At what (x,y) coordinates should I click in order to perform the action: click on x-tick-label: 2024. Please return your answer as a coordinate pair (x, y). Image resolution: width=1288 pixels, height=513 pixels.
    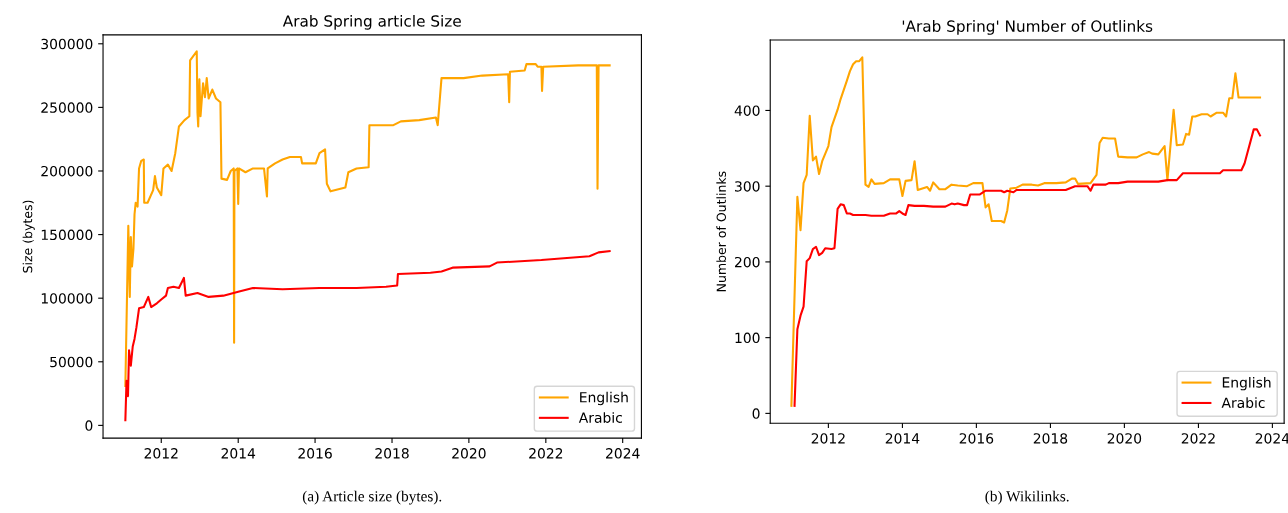
    Looking at the image, I should click on (623, 453).